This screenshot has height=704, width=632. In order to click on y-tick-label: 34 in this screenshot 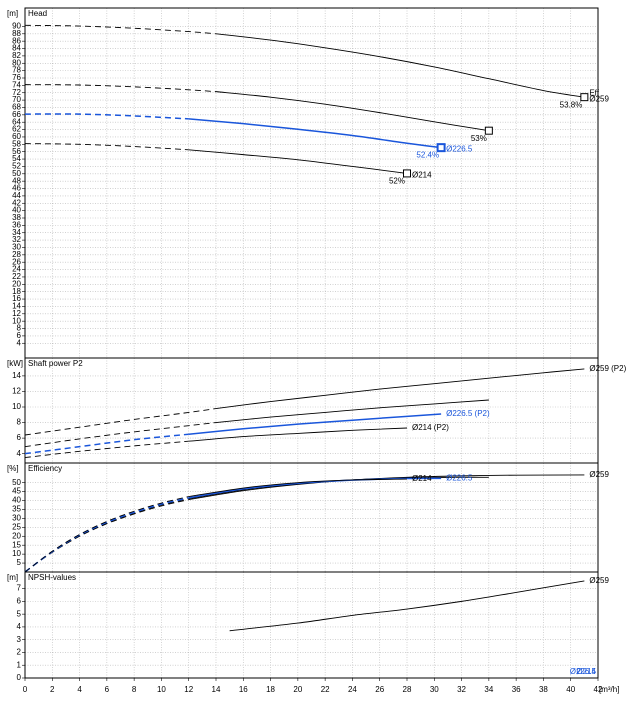, I will do `click(16, 232)`.